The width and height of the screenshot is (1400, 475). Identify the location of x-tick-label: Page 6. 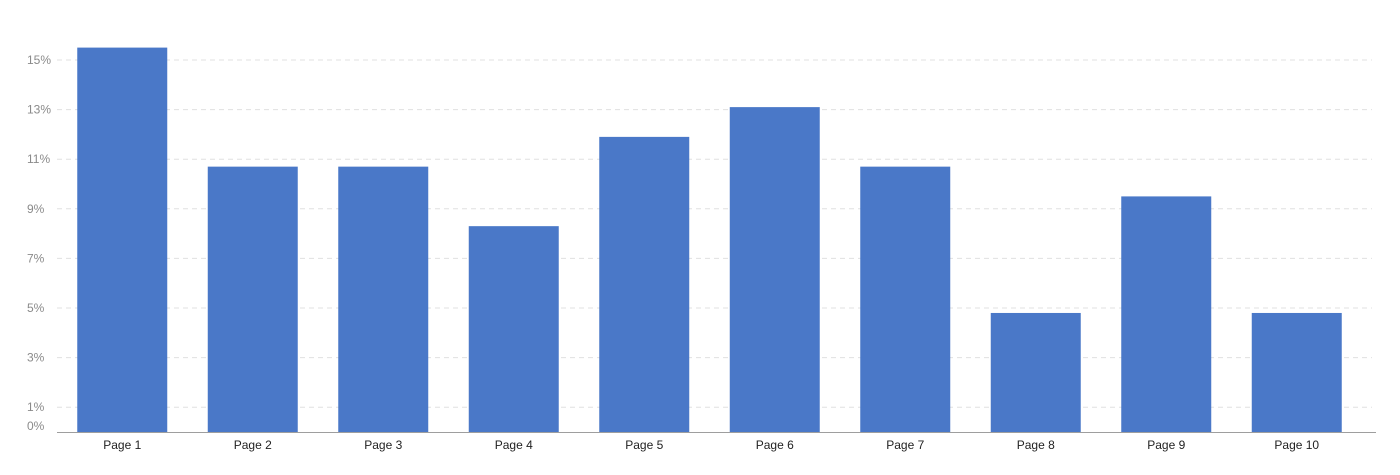
(775, 445).